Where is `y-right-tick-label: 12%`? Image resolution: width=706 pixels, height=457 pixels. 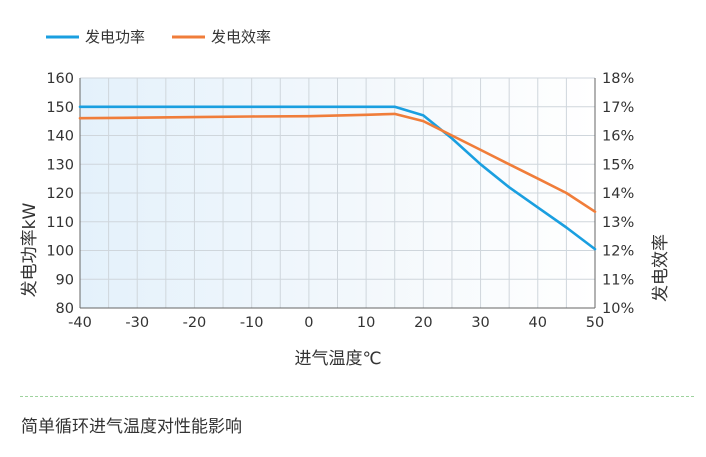 y-right-tick-label: 12% is located at coordinates (618, 252).